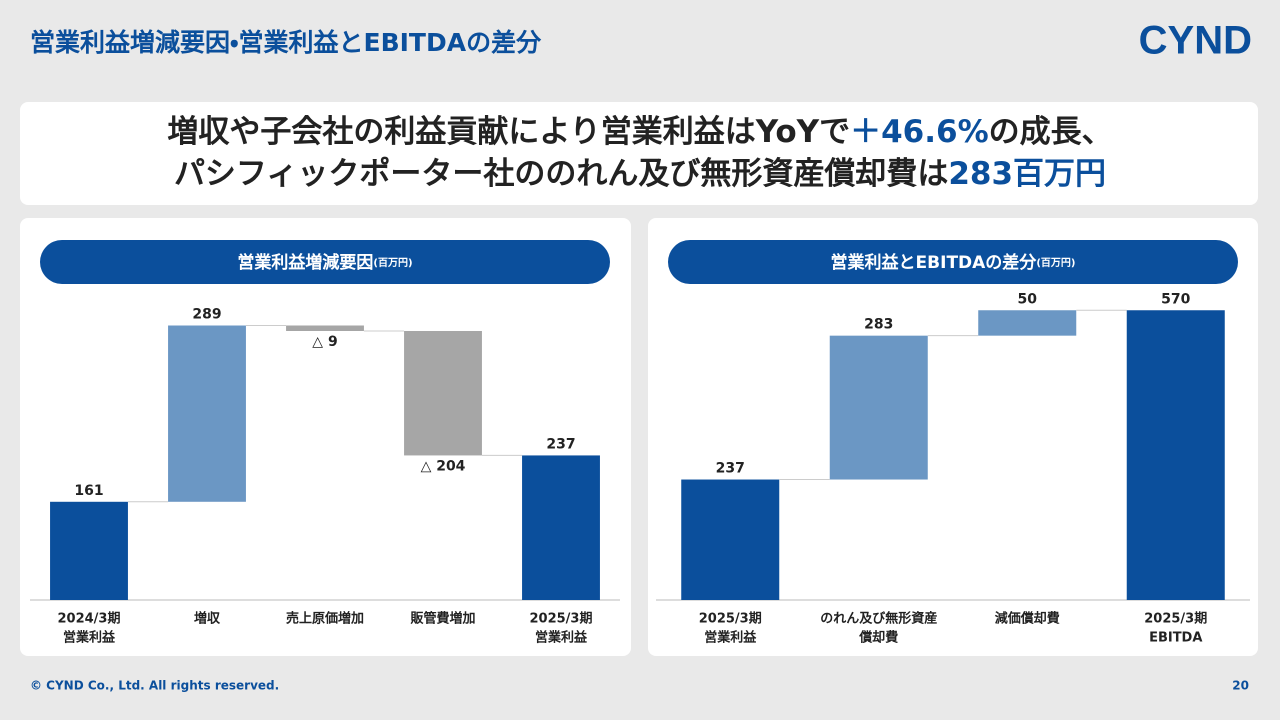  What do you see at coordinates (1051, 132) in the screenshot?
I see `headline-text: の成長、` at bounding box center [1051, 132].